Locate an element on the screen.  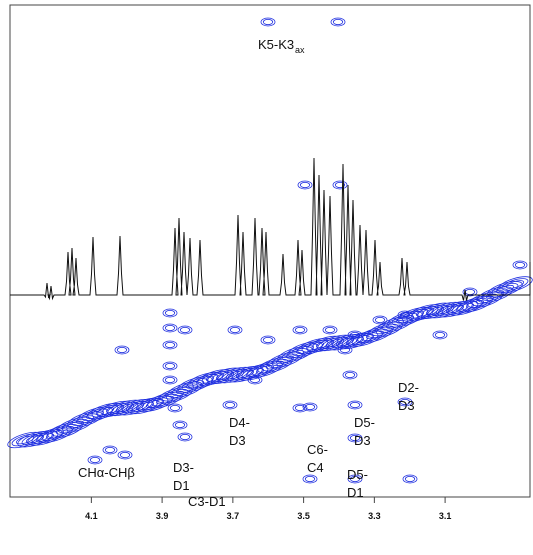
x-tick-label: 3.5 is located at coordinates (303, 516).